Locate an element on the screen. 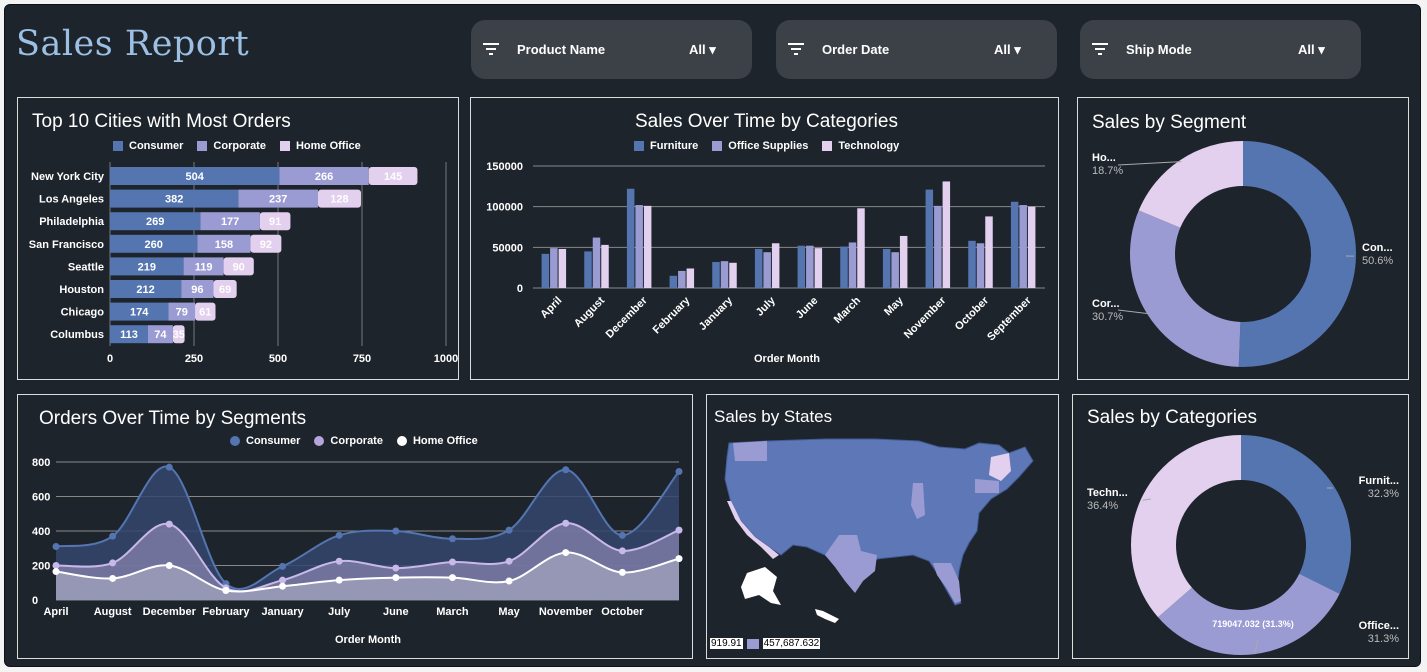 This screenshot has height=672, width=1427. data-label: 174 is located at coordinates (139, 313).